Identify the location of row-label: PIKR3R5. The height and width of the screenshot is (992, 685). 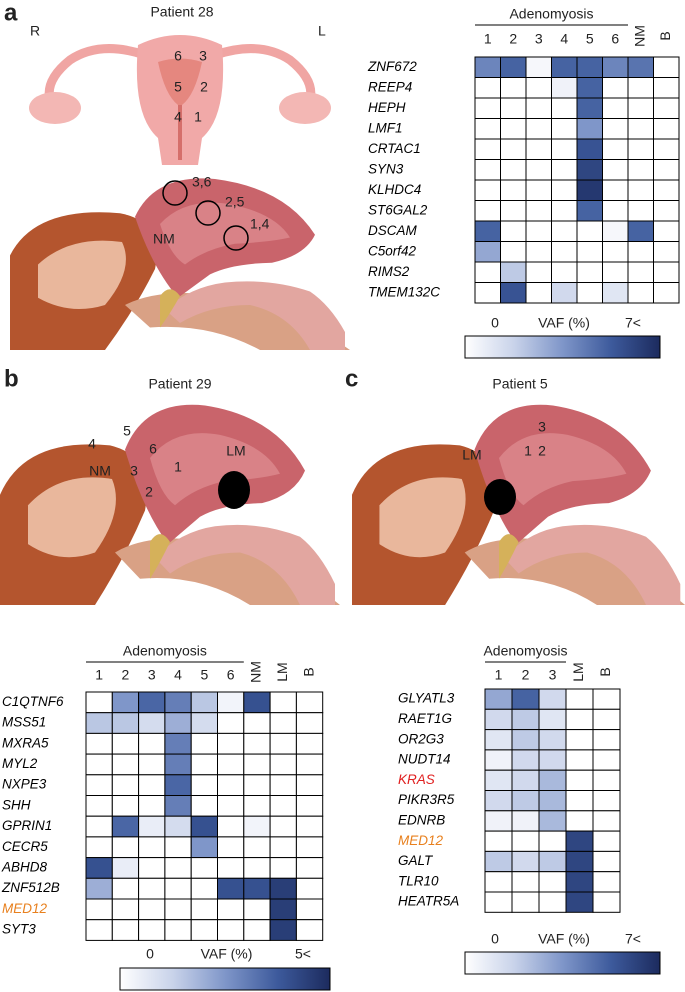
(426, 799).